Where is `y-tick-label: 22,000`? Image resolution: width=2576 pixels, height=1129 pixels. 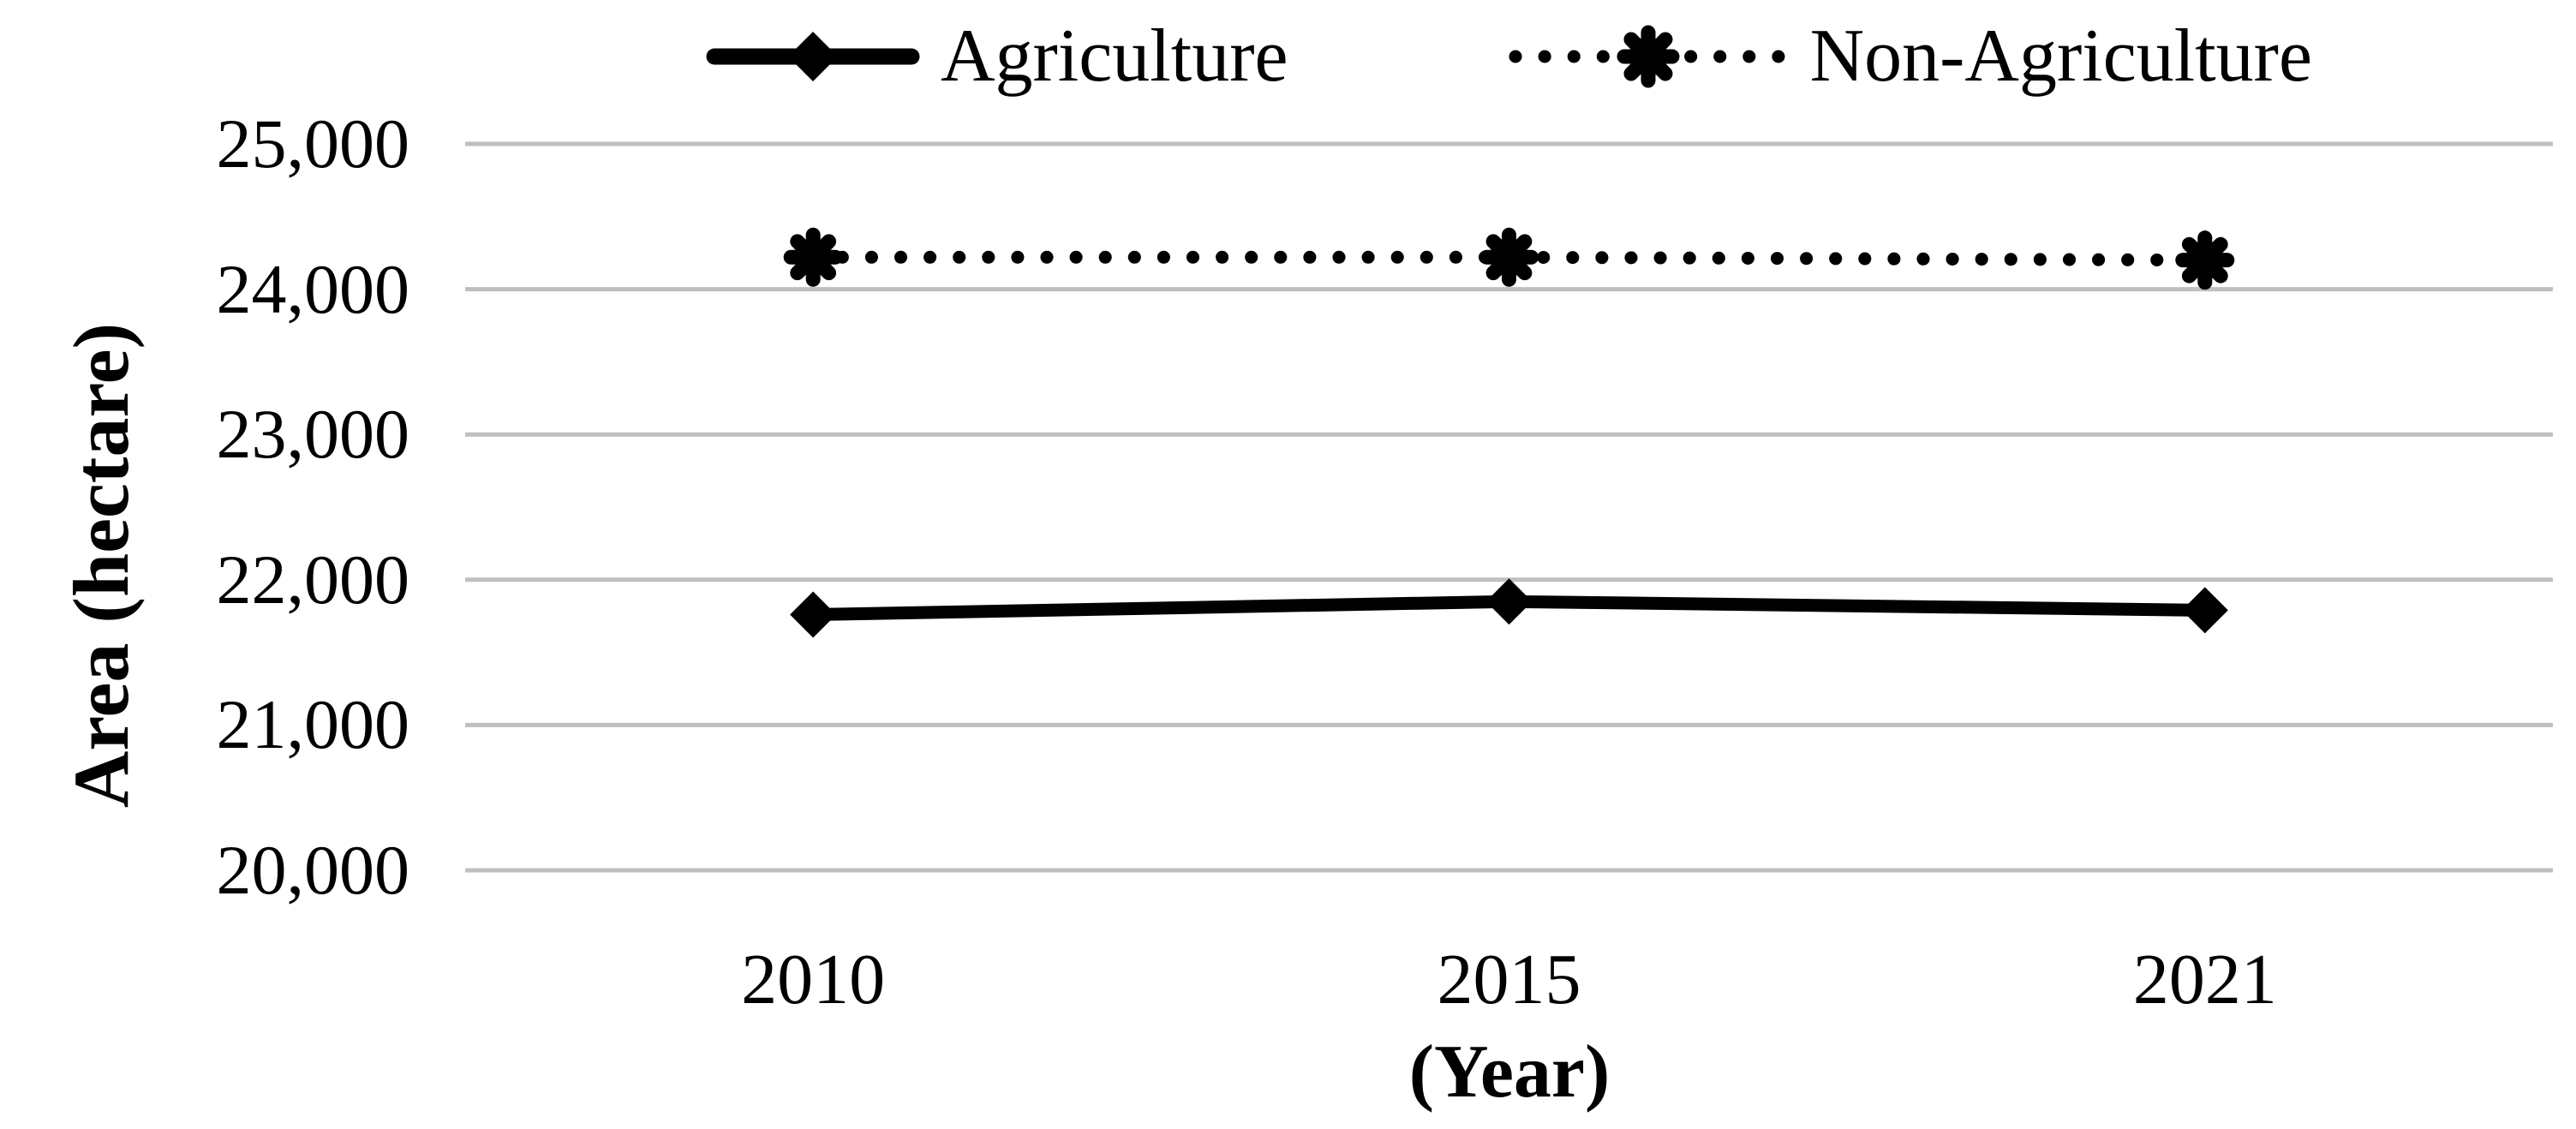
y-tick-label: 22,000 is located at coordinates (313, 579).